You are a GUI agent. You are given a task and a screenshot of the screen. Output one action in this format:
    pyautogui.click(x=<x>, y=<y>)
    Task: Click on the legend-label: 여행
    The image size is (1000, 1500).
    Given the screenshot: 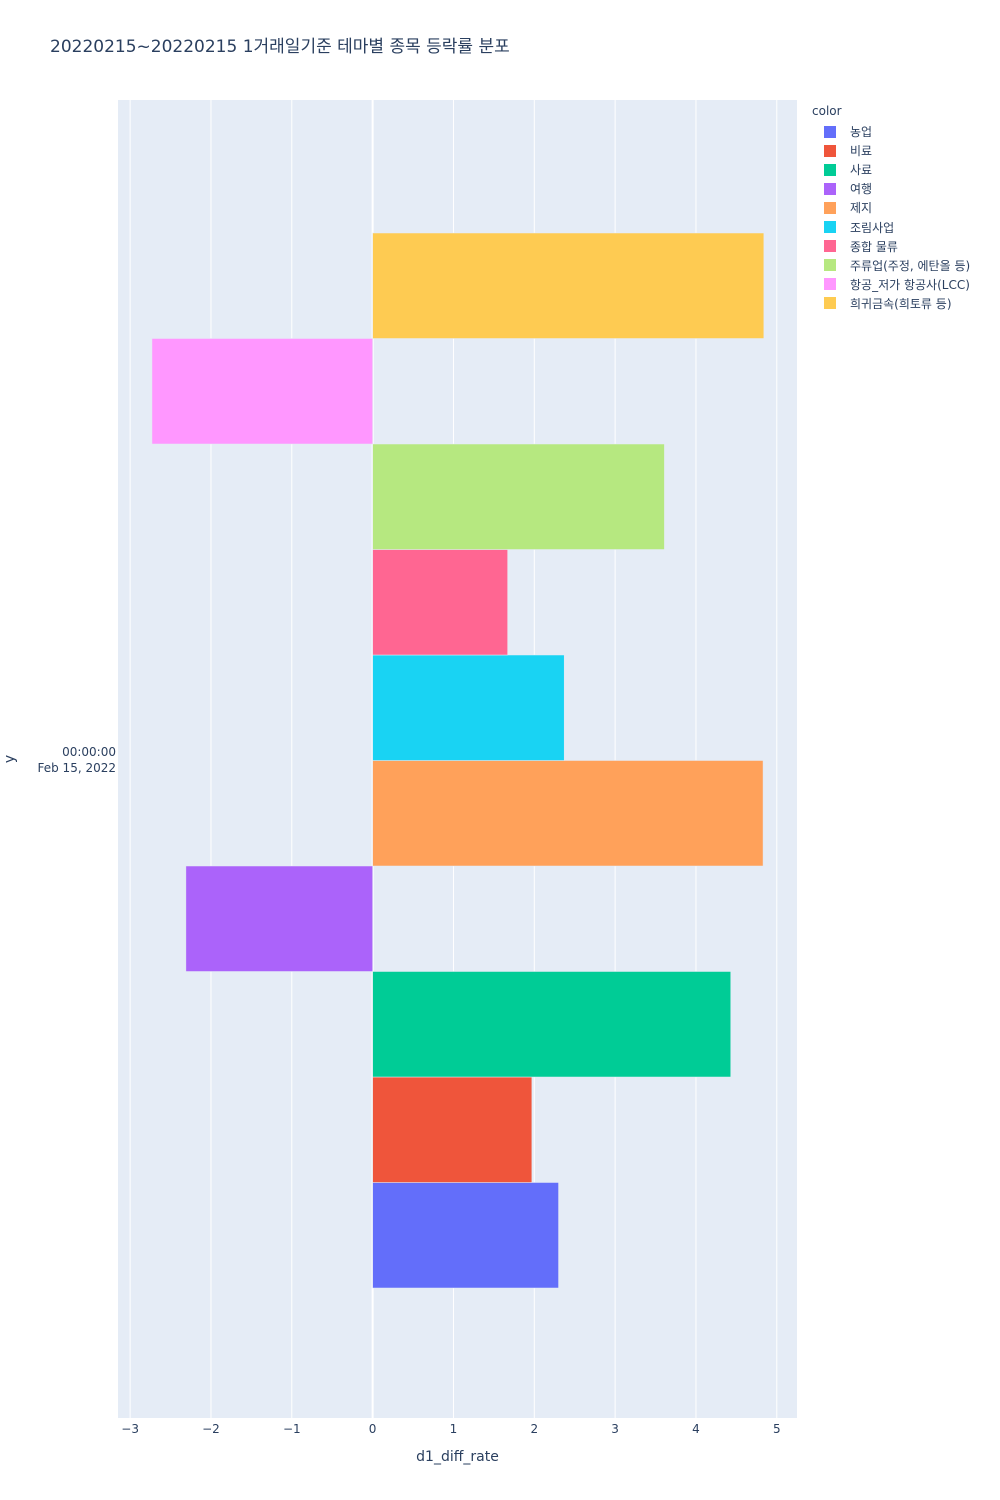 What is the action you would take?
    pyautogui.click(x=861, y=189)
    